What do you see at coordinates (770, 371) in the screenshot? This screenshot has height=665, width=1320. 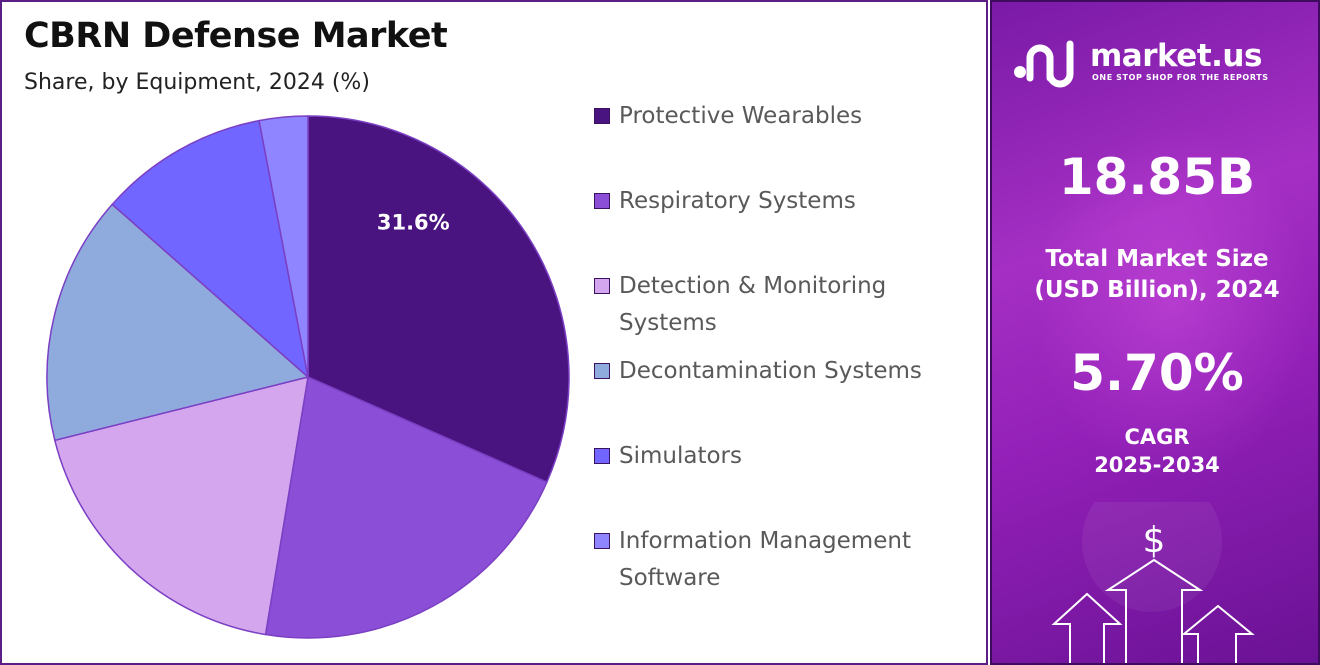 I see `legend-label: Decontamination Systems` at bounding box center [770, 371].